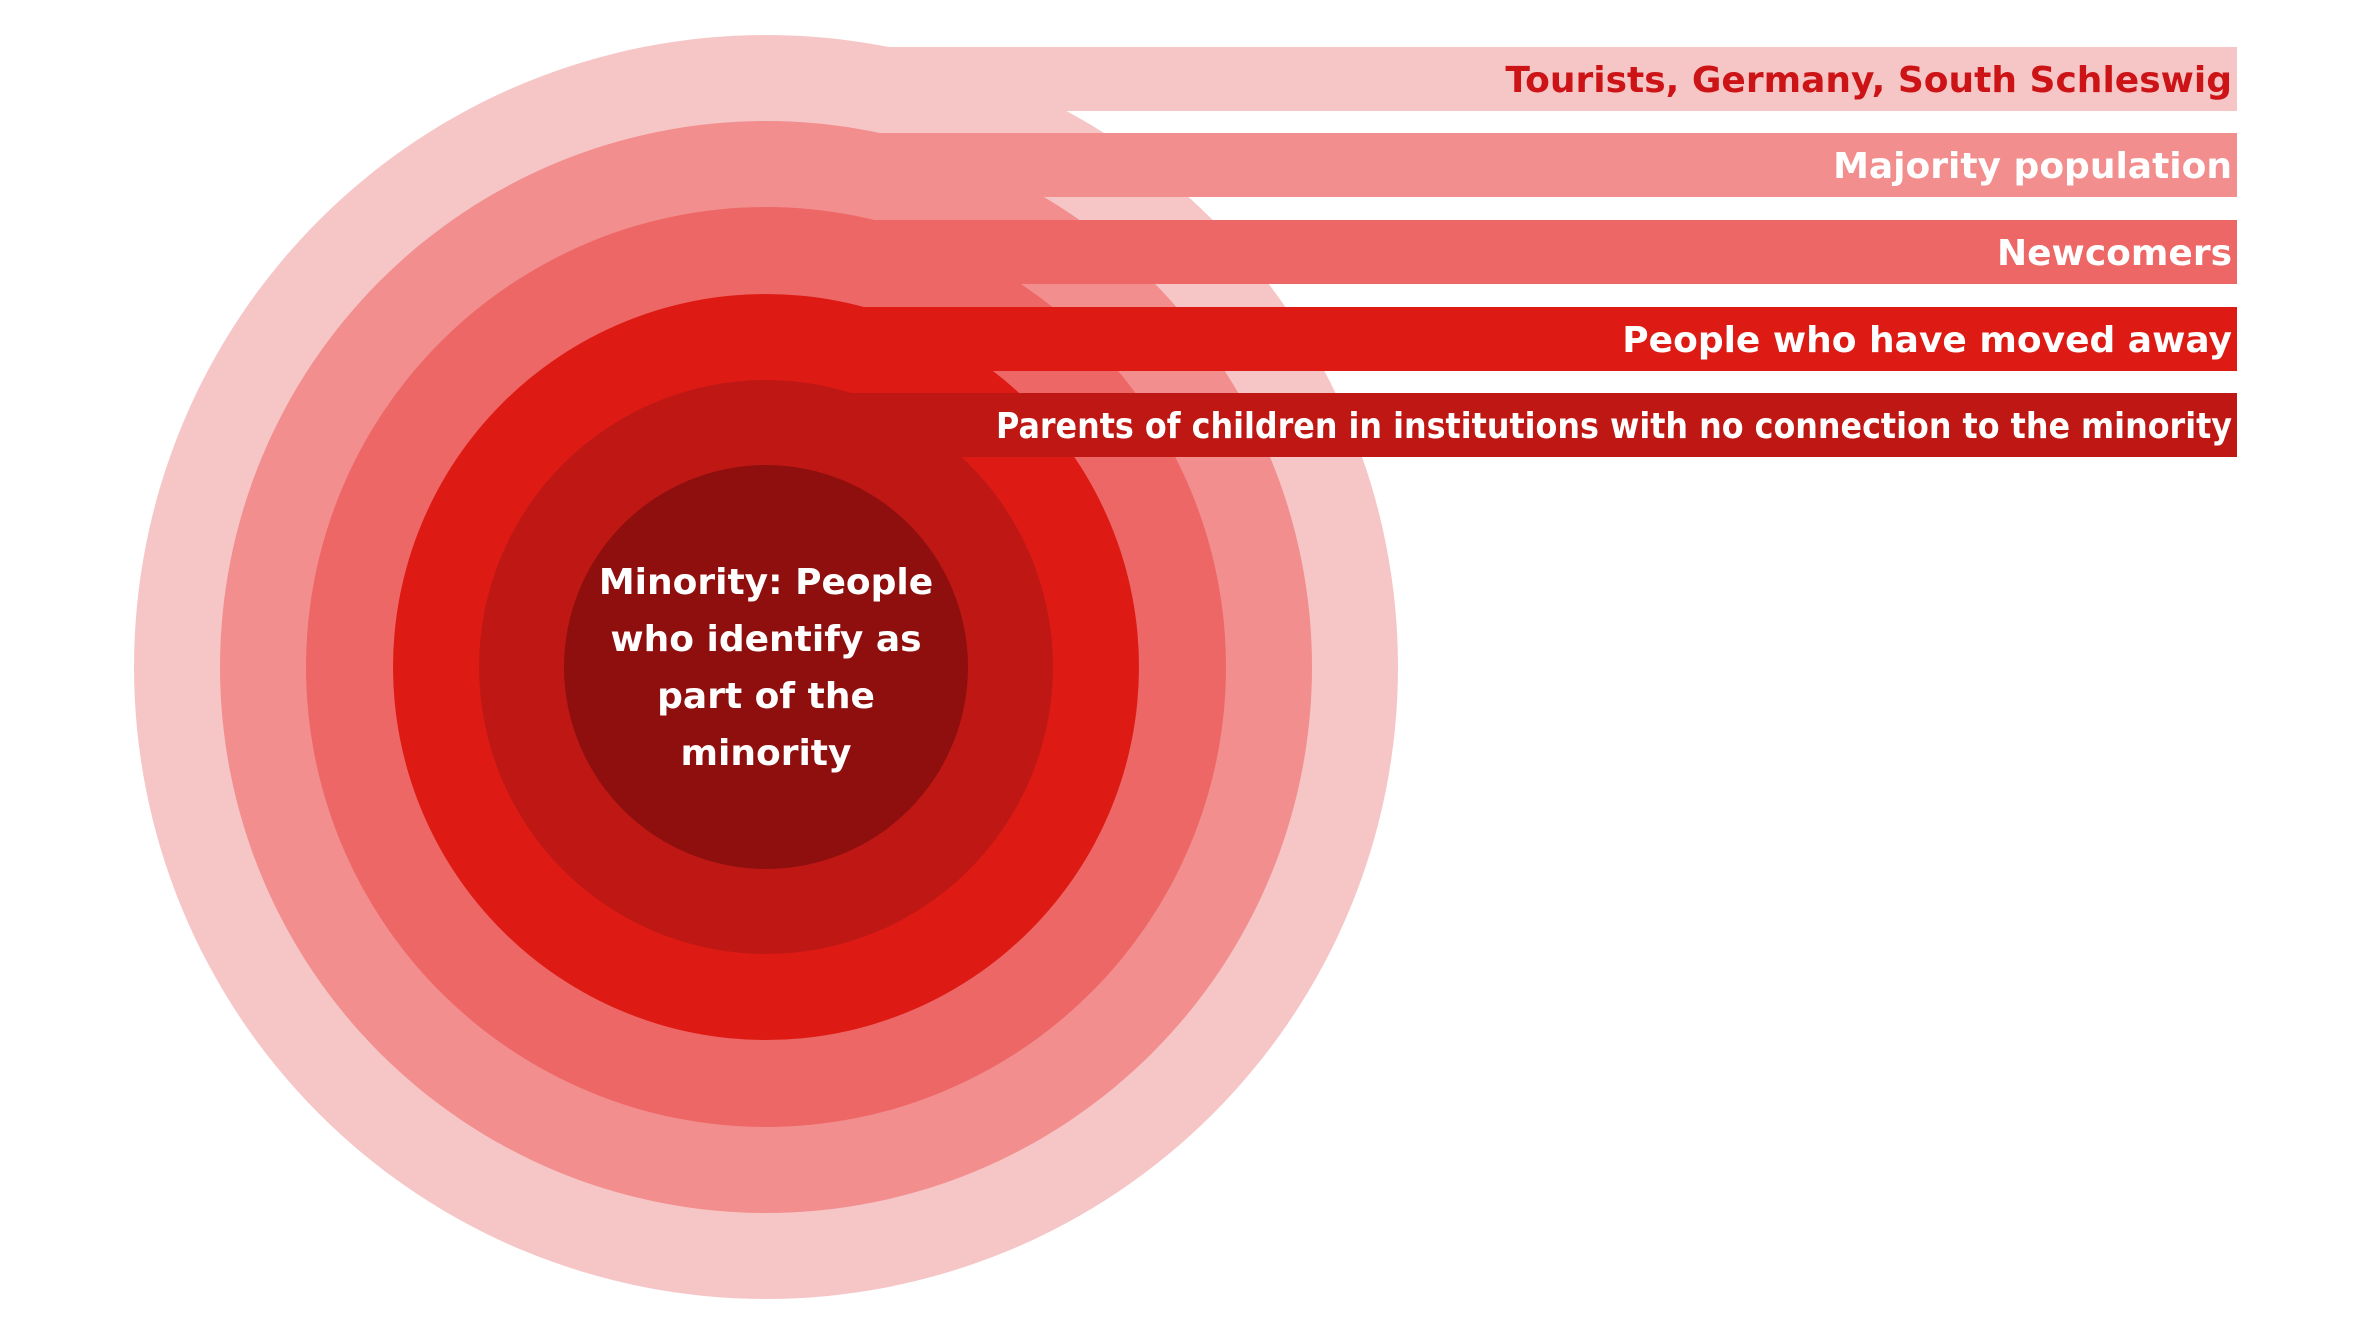  Describe the element at coordinates (2032, 166) in the screenshot. I see `band-label-2: Majority population` at that location.